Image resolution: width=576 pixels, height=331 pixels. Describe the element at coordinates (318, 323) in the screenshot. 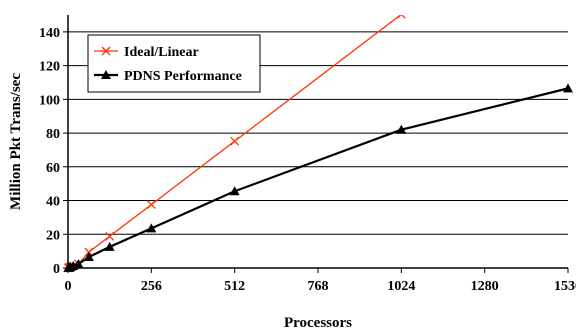

I see `x-axis-title: Processors` at that location.